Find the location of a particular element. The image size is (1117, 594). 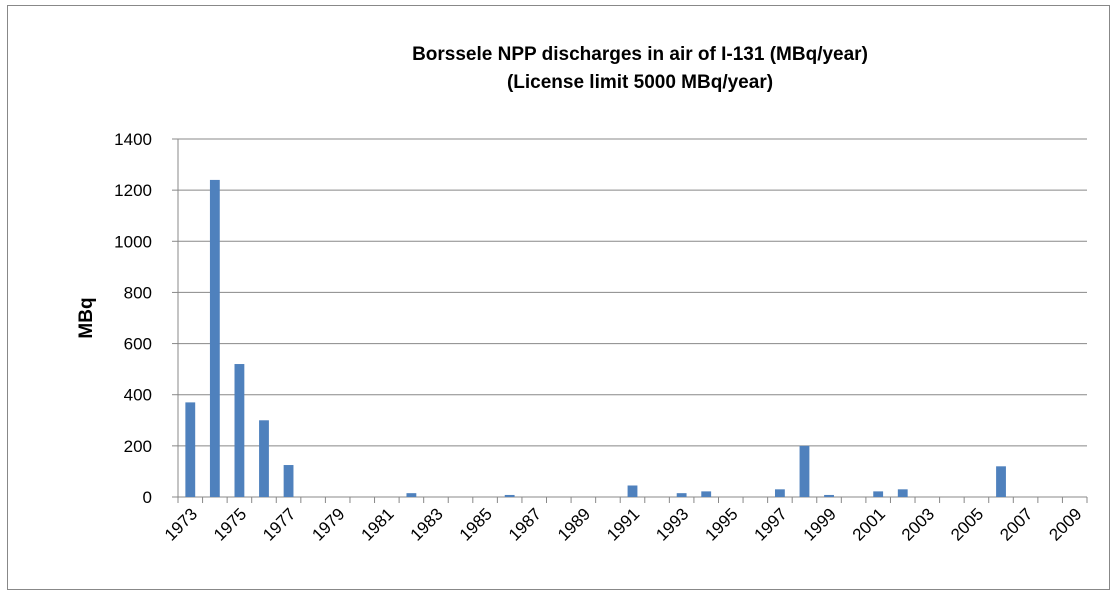

y-tick-label: 400 is located at coordinates (138, 395).